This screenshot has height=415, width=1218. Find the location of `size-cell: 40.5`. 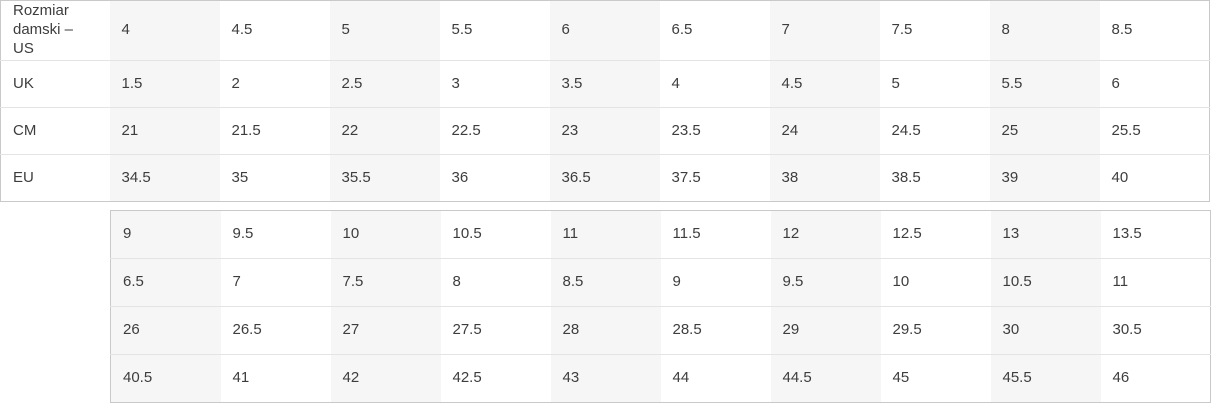

size-cell: 40.5 is located at coordinates (165, 378).